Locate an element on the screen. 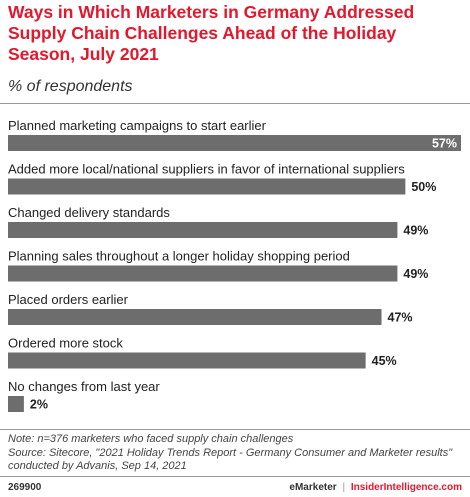 This screenshot has width=470, height=497. brand-insider-intelligence: InsiderIntelligence.com is located at coordinates (406, 487).